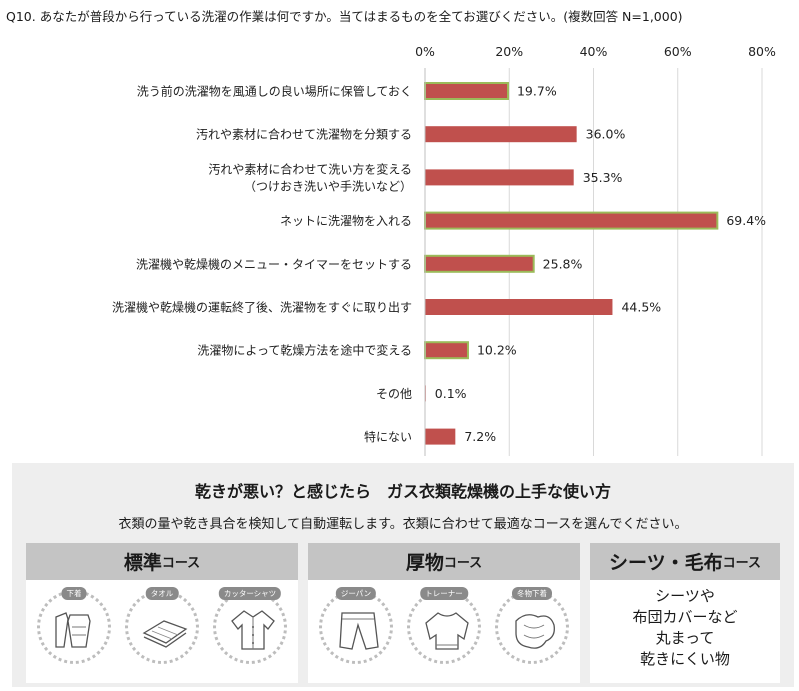  What do you see at coordinates (497, 350) in the screenshot?
I see `data-label: 10.2%` at bounding box center [497, 350].